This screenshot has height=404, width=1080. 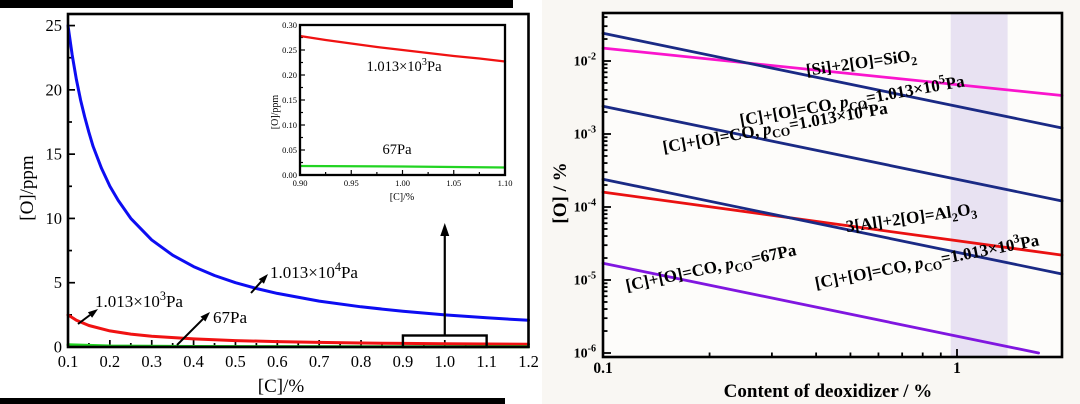 I want to click on inset-x-tick-label: 0.90, so click(x=300, y=183).